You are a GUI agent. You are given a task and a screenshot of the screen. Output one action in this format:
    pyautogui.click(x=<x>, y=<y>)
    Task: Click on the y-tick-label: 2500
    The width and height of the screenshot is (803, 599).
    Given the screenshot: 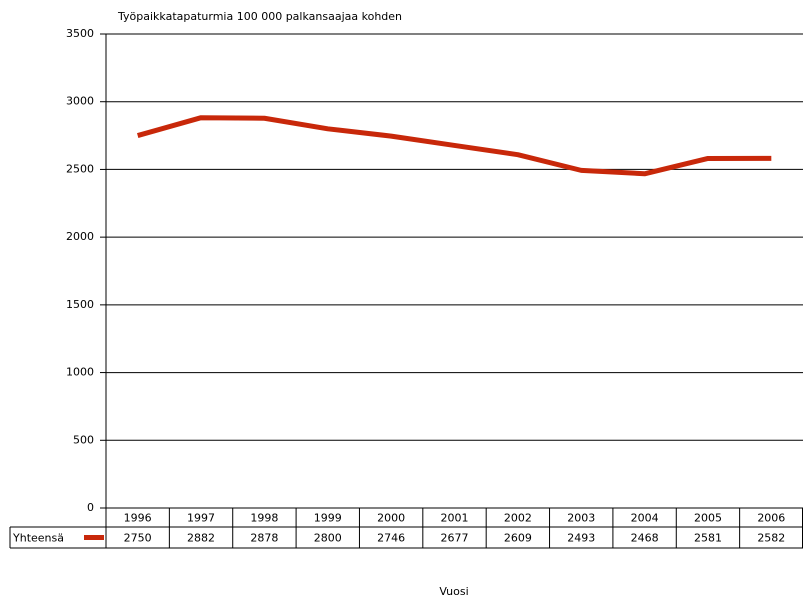 What is the action you would take?
    pyautogui.click(x=80, y=168)
    